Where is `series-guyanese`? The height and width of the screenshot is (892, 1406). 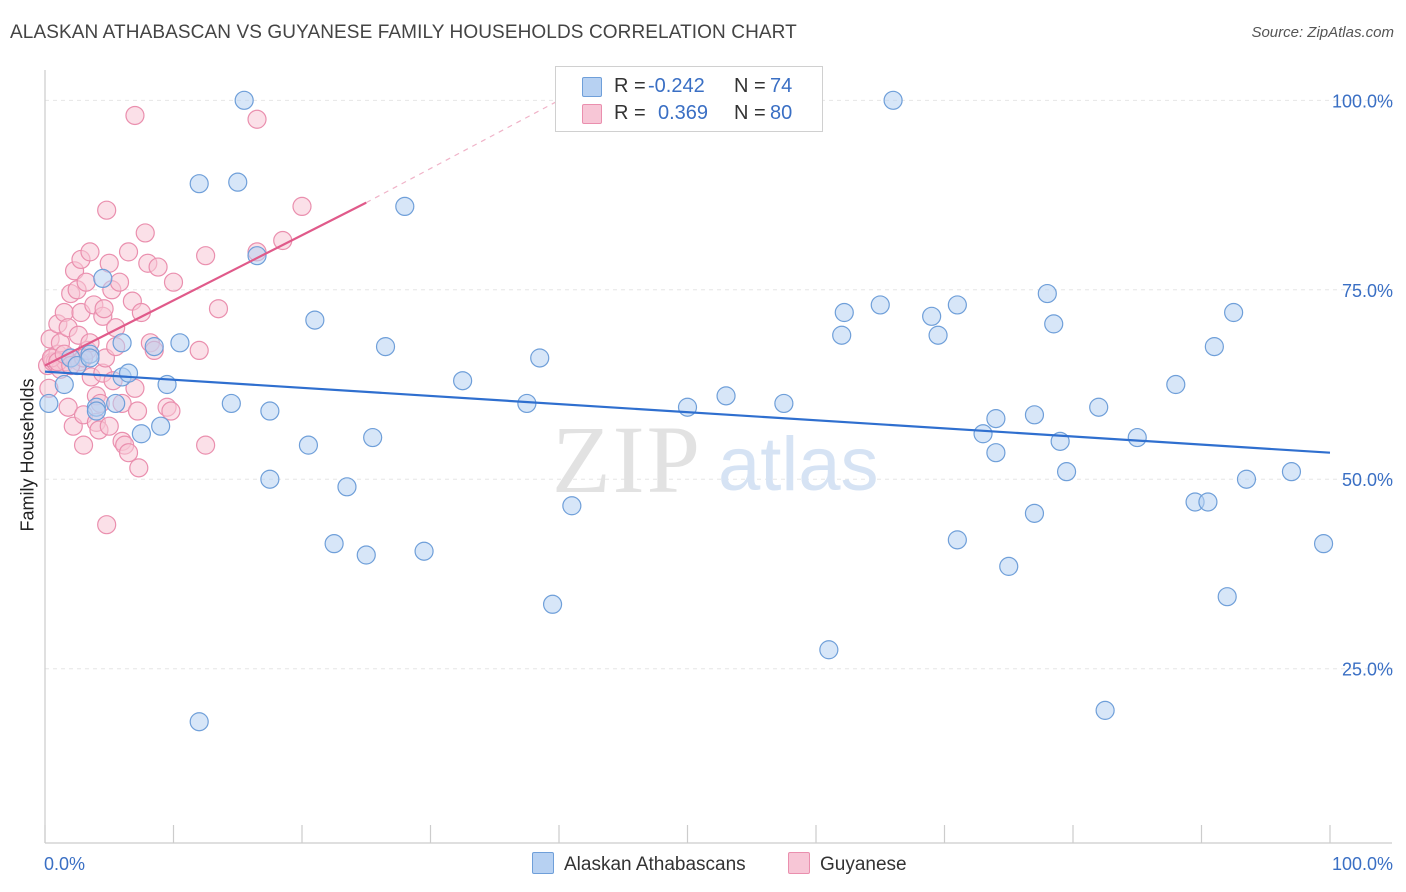 series-guyanese is located at coordinates (174, 320).